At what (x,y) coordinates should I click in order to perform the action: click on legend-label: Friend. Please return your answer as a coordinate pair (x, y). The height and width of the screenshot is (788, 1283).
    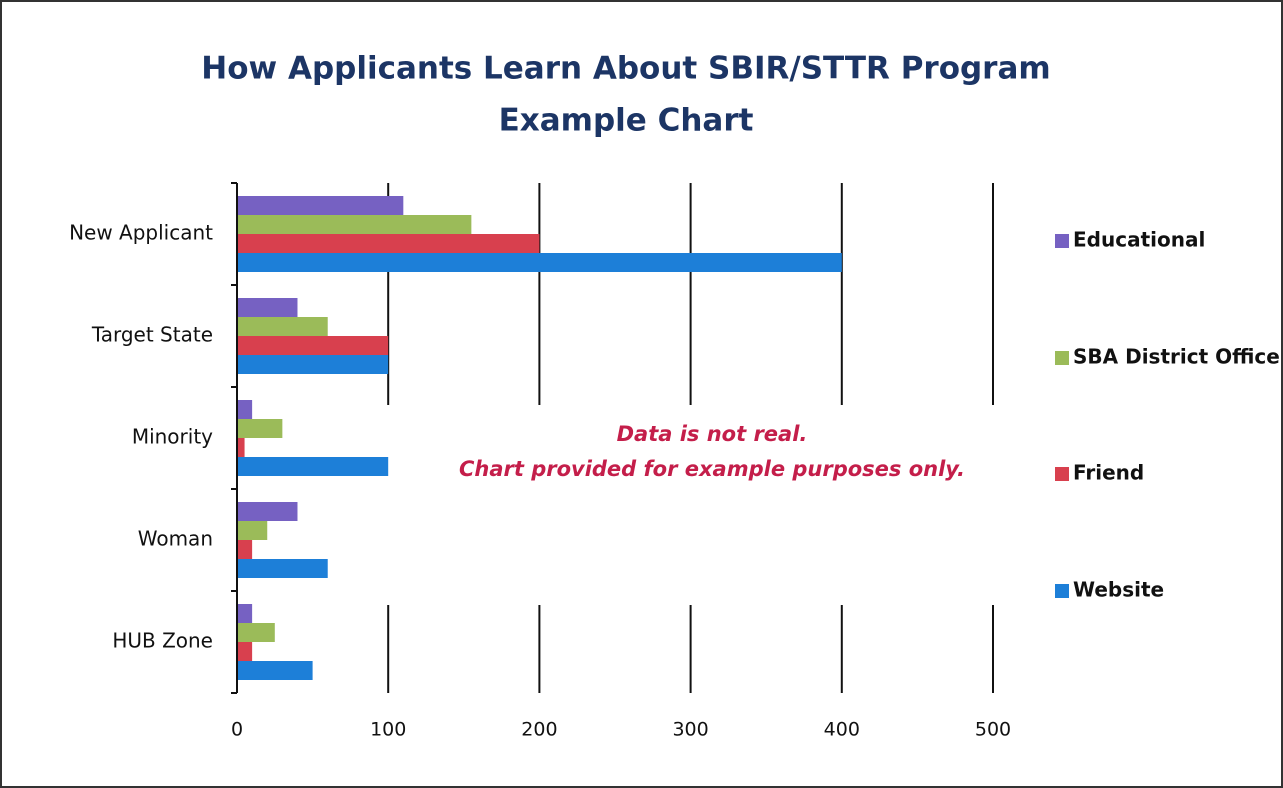
    Looking at the image, I should click on (1108, 473).